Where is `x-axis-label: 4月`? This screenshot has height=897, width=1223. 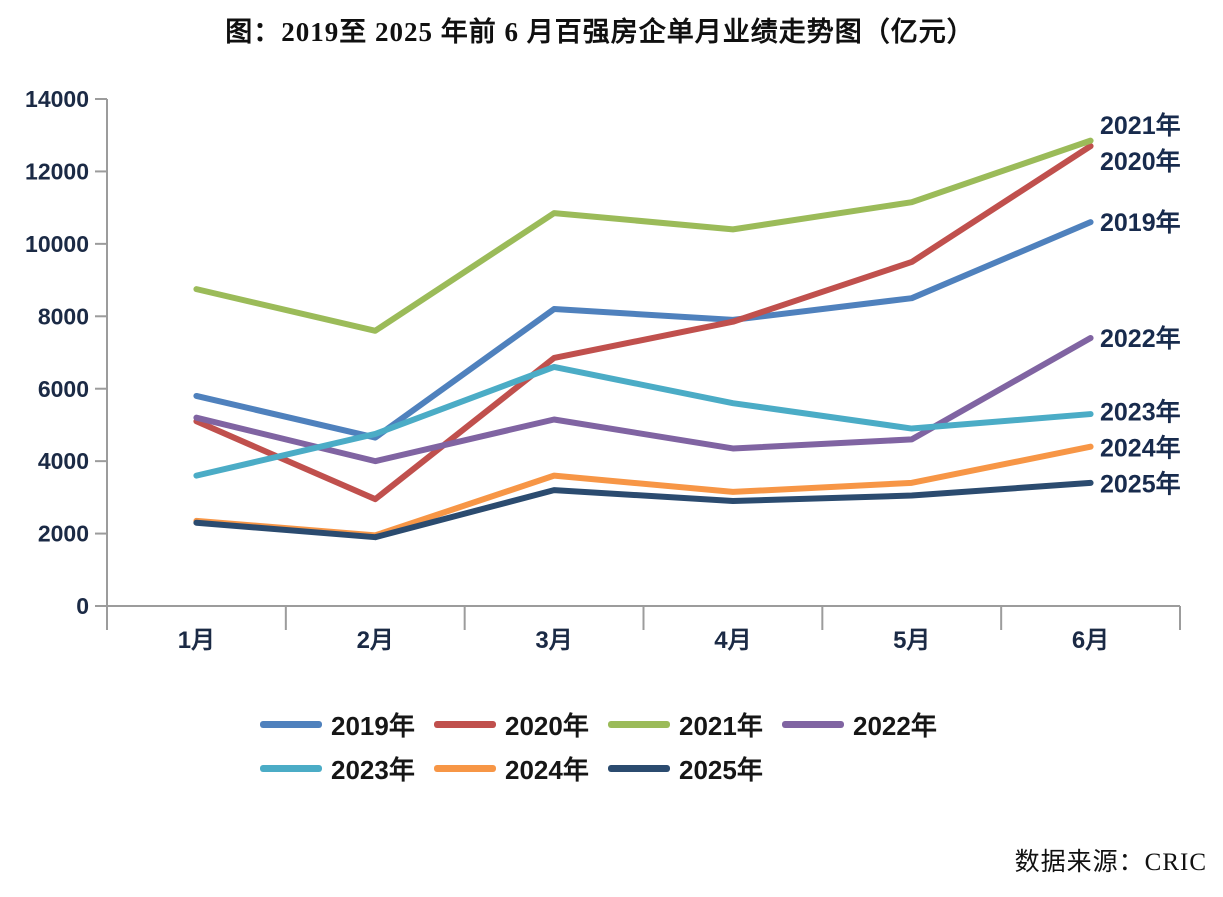 x-axis-label: 4月 is located at coordinates (732, 640).